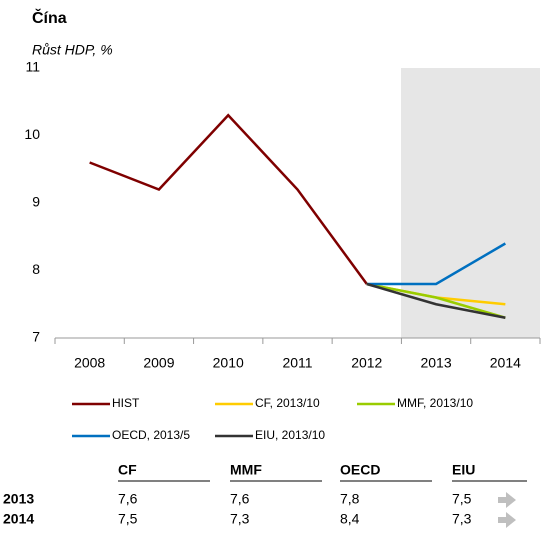 The width and height of the screenshot is (543, 539). What do you see at coordinates (32, 134) in the screenshot?
I see `y-tick-label: 10` at bounding box center [32, 134].